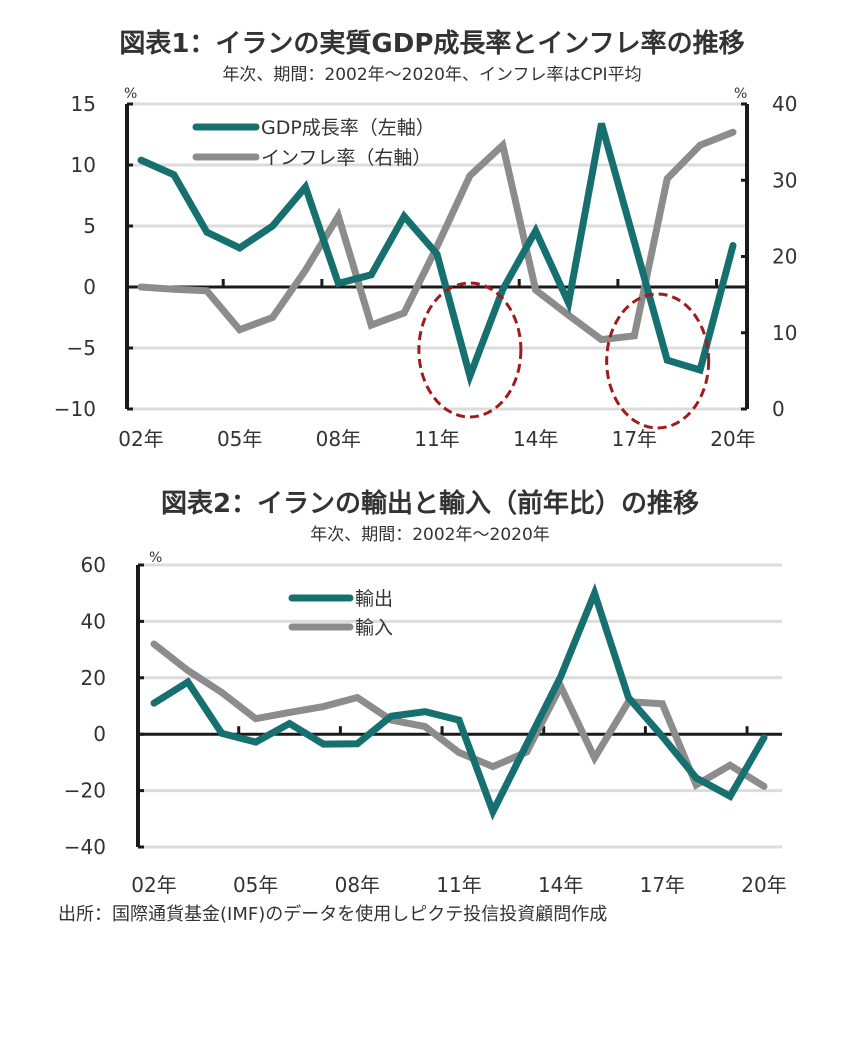 This screenshot has height=1052, width=854. Describe the element at coordinates (83, 104) in the screenshot. I see `left-ytick-label: 15` at that location.